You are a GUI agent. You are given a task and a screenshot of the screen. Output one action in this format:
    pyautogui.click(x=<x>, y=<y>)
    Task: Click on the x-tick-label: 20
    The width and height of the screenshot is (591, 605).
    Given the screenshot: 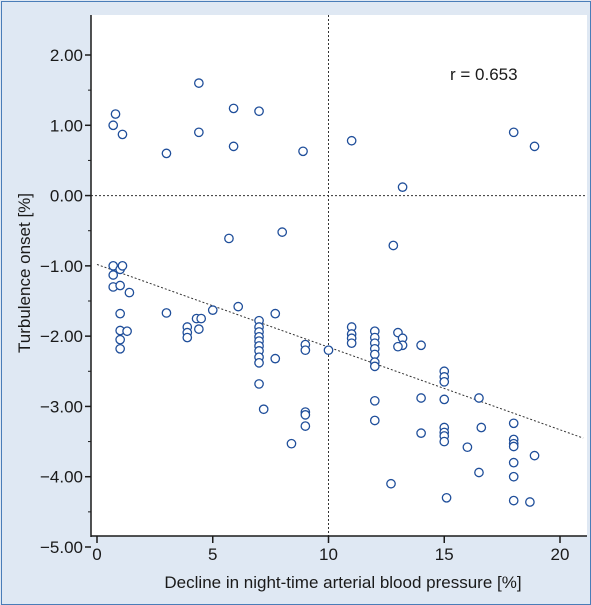 What is the action you would take?
    pyautogui.click(x=560, y=554)
    